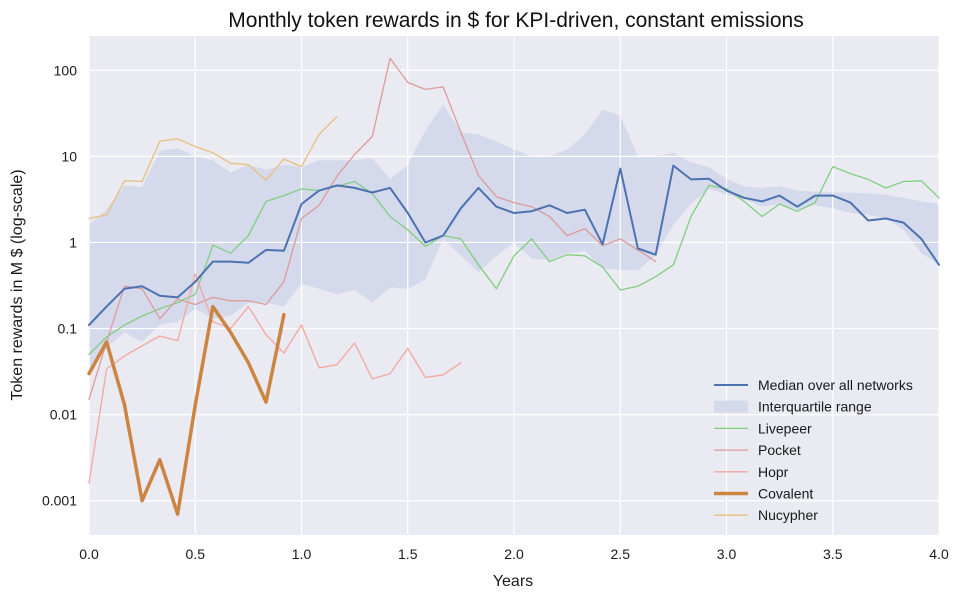 The width and height of the screenshot is (961, 599). Describe the element at coordinates (779, 450) in the screenshot. I see `legend-label: Pocket` at that location.